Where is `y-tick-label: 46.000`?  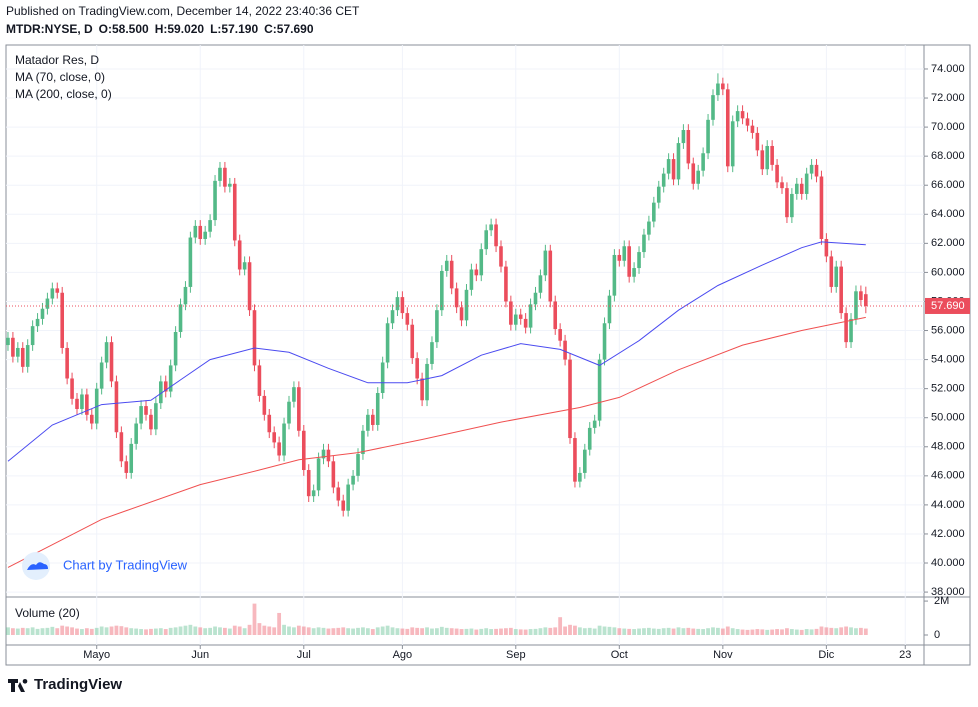 y-tick-label: 46.000 is located at coordinates (948, 476).